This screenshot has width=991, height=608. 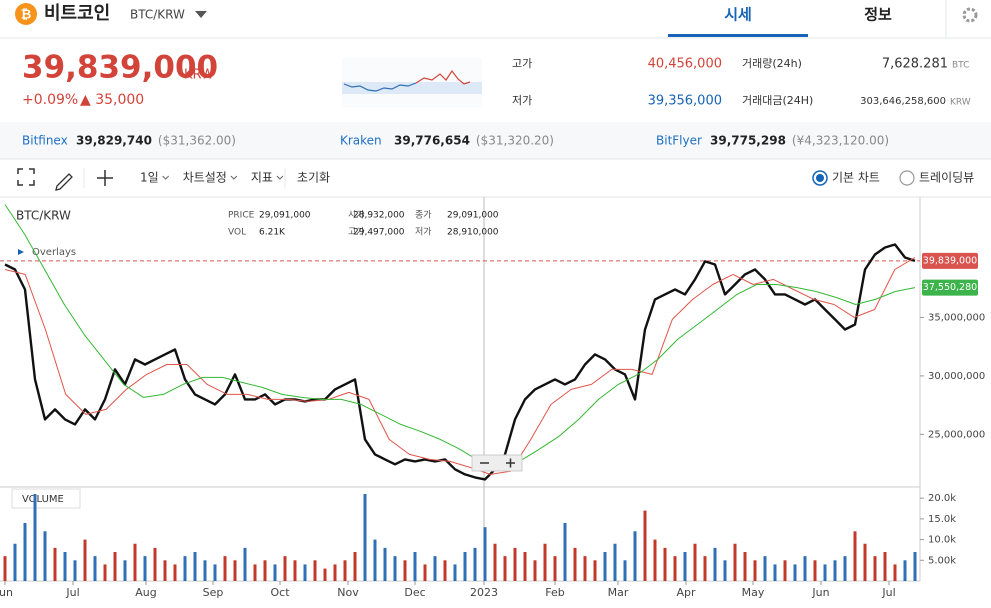 What do you see at coordinates (77, 13) in the screenshot?
I see `coin-name: 비트코인` at bounding box center [77, 13].